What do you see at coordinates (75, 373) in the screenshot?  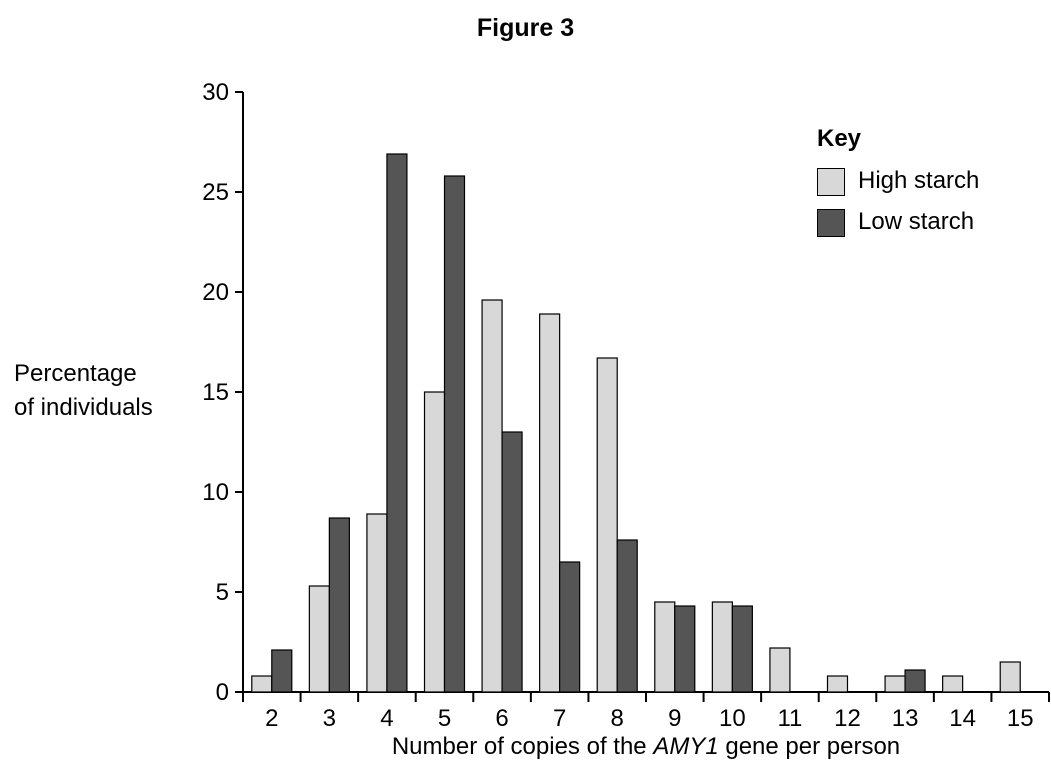 I see `y-axis-label-line-1: Percentage` at bounding box center [75, 373].